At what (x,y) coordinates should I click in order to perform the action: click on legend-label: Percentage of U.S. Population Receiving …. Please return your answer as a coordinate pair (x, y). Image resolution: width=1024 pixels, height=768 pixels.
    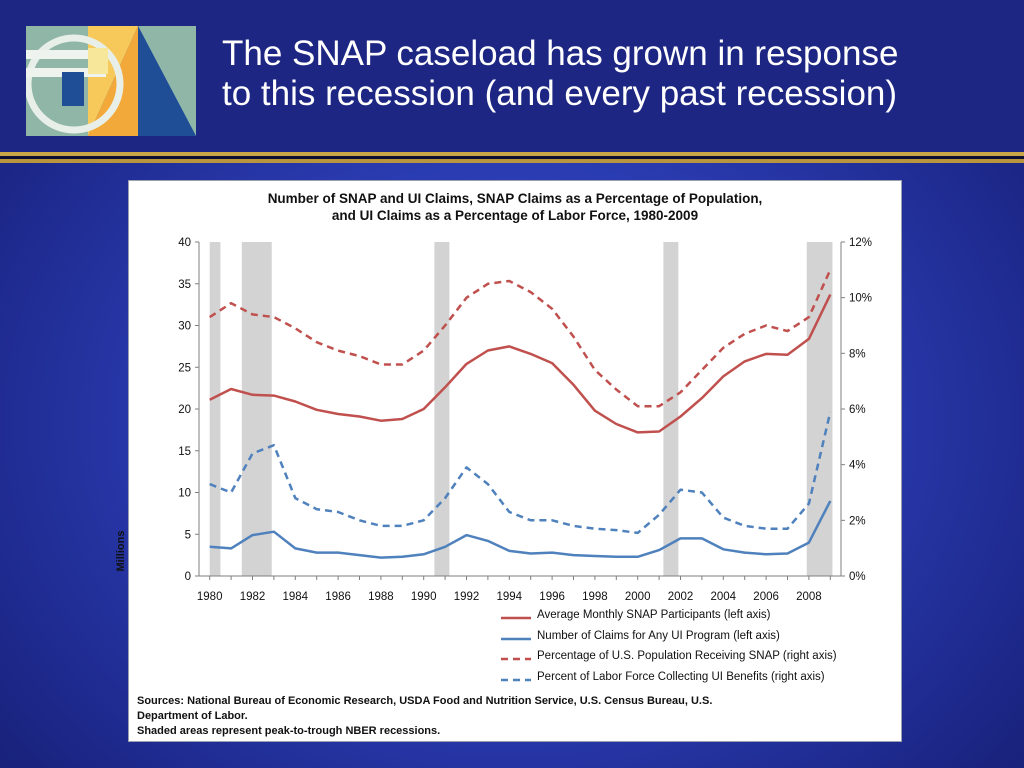
    Looking at the image, I should click on (687, 656).